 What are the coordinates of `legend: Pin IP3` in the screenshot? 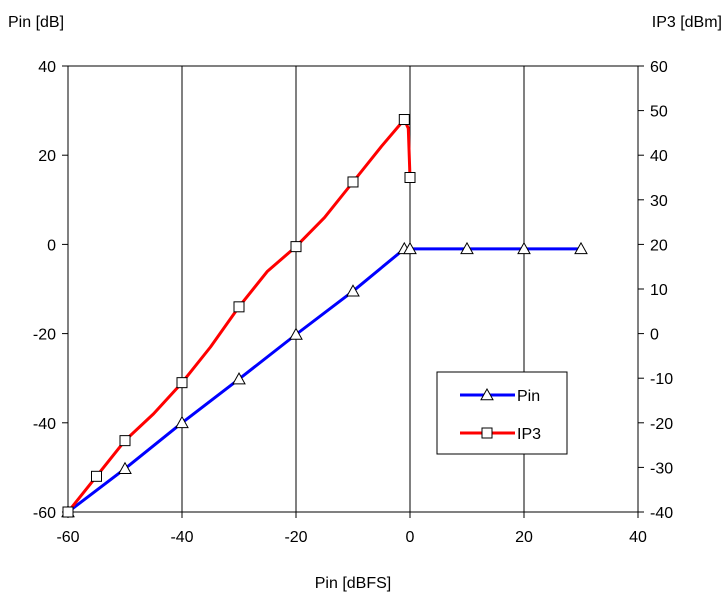 It's located at (502, 413).